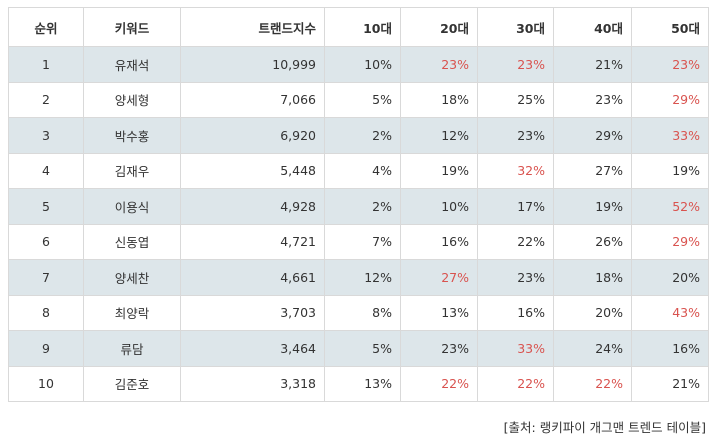  I want to click on cell-rank: 6, so click(46, 241).